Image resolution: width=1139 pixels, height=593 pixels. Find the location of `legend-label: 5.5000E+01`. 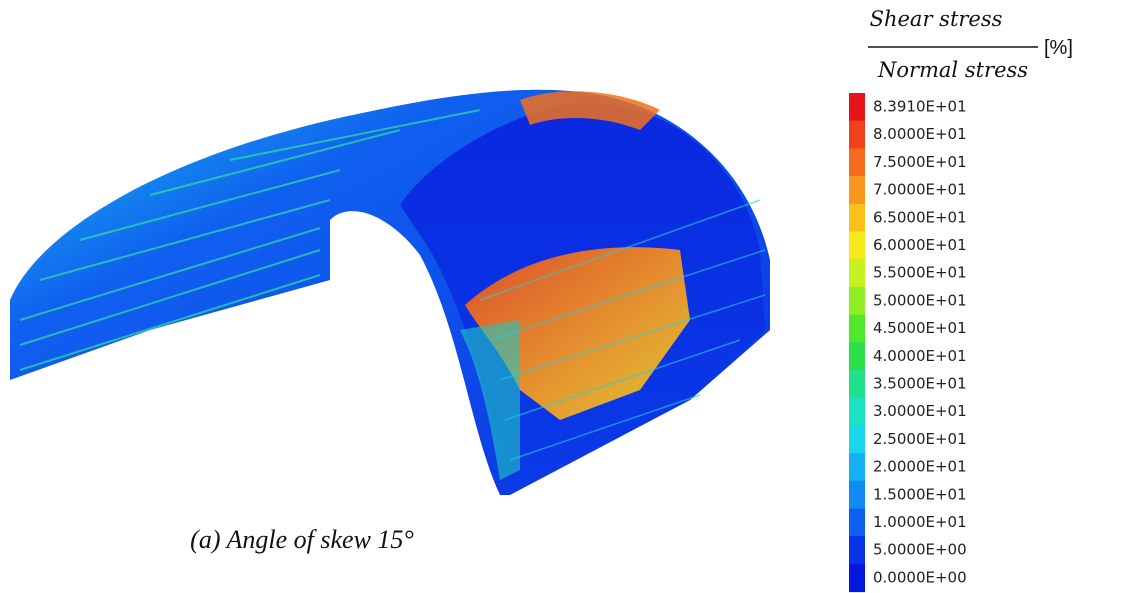

legend-label: 5.5000E+01 is located at coordinates (920, 273).